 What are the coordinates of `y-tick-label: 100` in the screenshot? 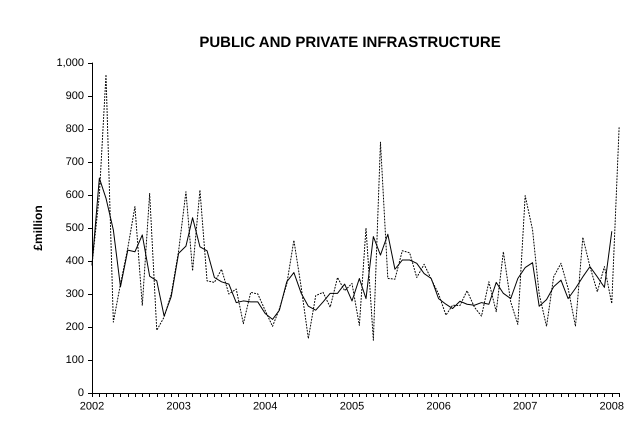 It's located at (75, 360).